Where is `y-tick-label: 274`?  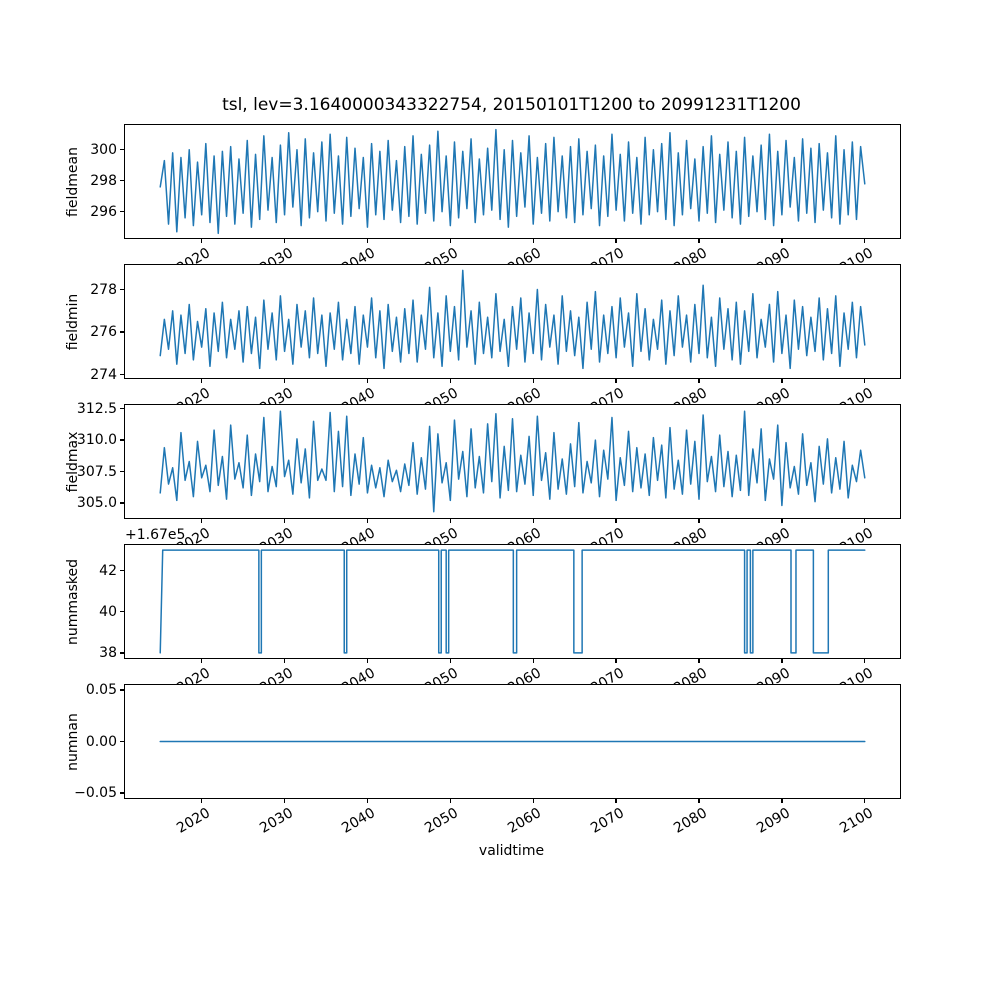 y-tick-label: 274 is located at coordinates (103, 374).